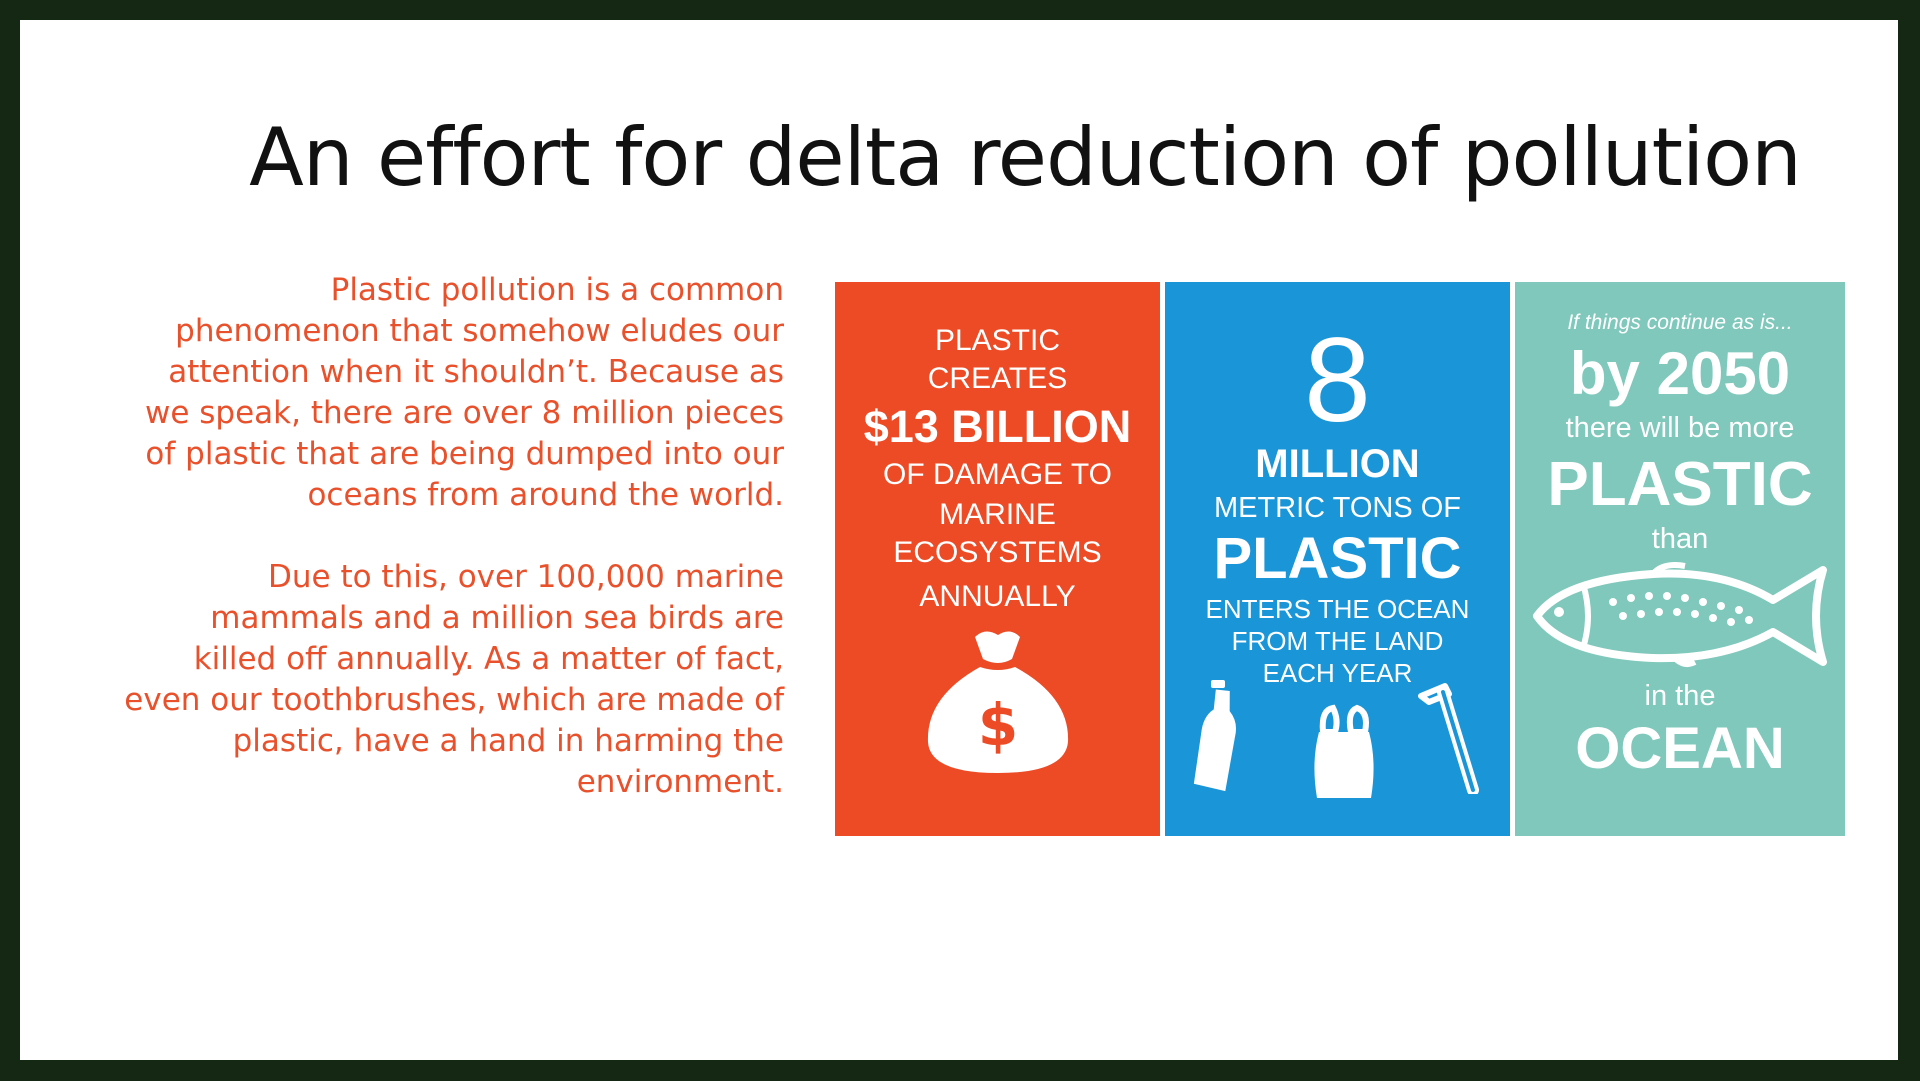  I want to click on damage-line-1: PLASTIC, so click(997, 340).